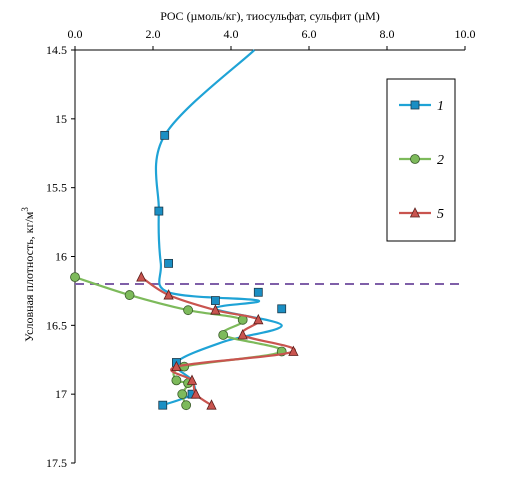 The image size is (505, 490). Describe the element at coordinates (440, 214) in the screenshot. I see `legend-label: 5` at that location.